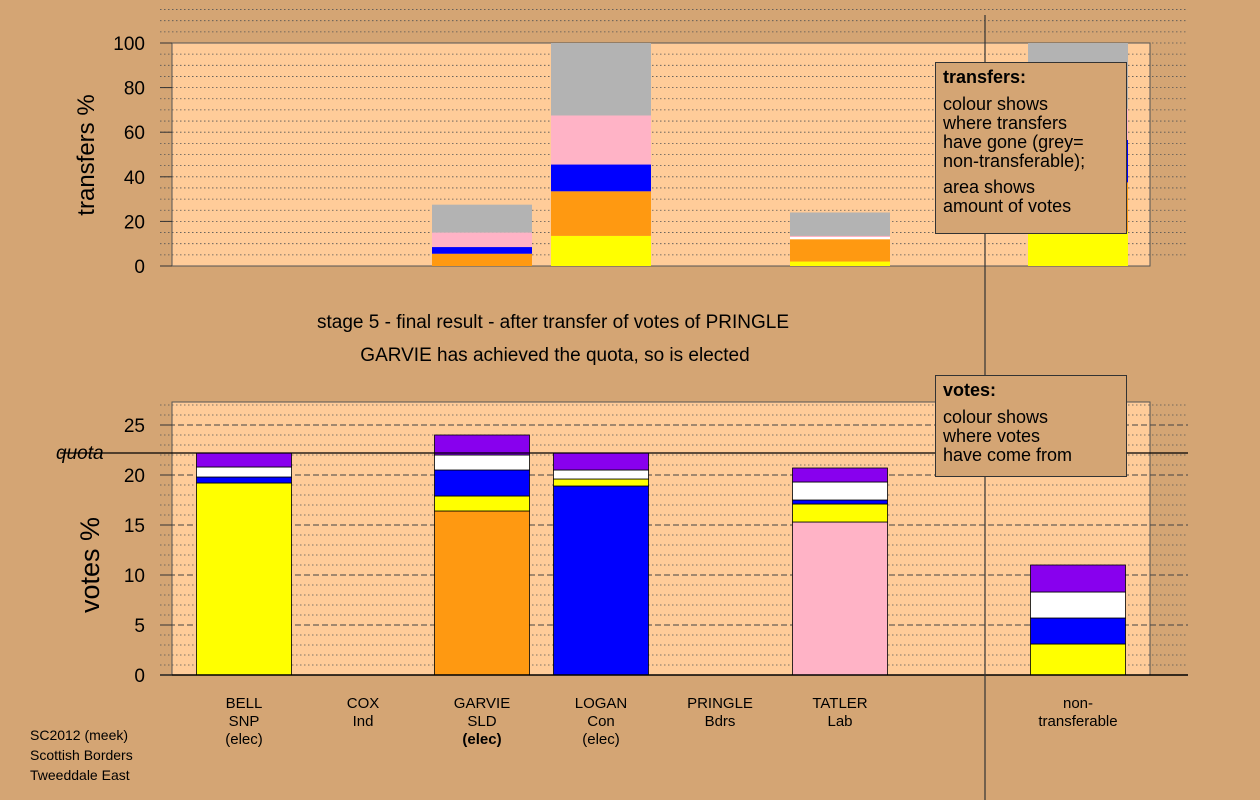 Image resolution: width=1260 pixels, height=800 pixels. Describe the element at coordinates (840, 598) in the screenshot. I see `vote-segment-pink` at that location.